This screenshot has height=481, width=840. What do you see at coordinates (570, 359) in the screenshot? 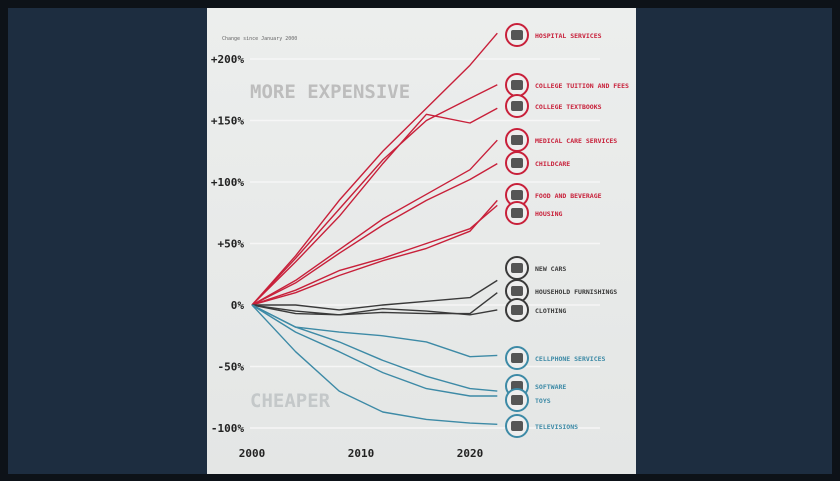
I see `series-label: CELLPHONE SERVICES` at bounding box center [570, 359].